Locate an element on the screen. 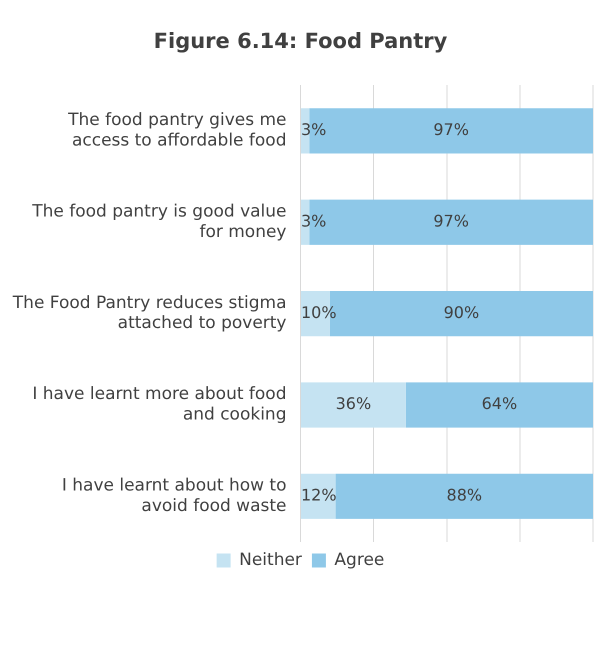 Image resolution: width=603 pixels, height=659 pixels. data-label: 88% is located at coordinates (464, 494).